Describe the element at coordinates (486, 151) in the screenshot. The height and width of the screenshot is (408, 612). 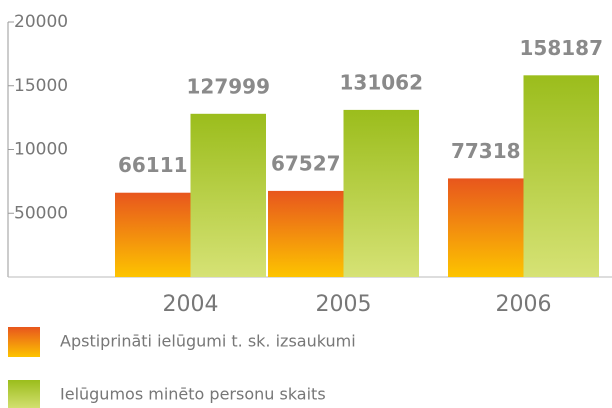
I see `value-label: 77318` at that location.